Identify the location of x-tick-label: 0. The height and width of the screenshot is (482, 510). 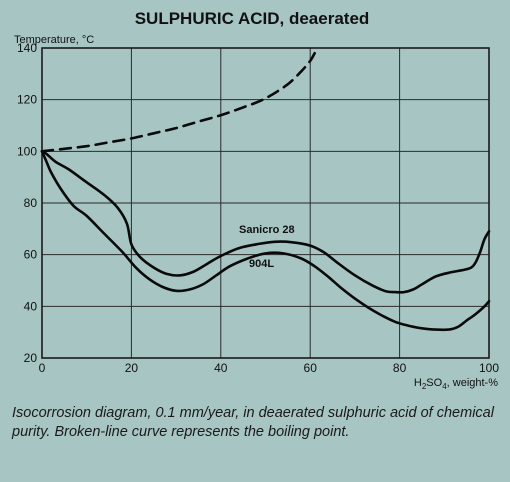
(42, 368).